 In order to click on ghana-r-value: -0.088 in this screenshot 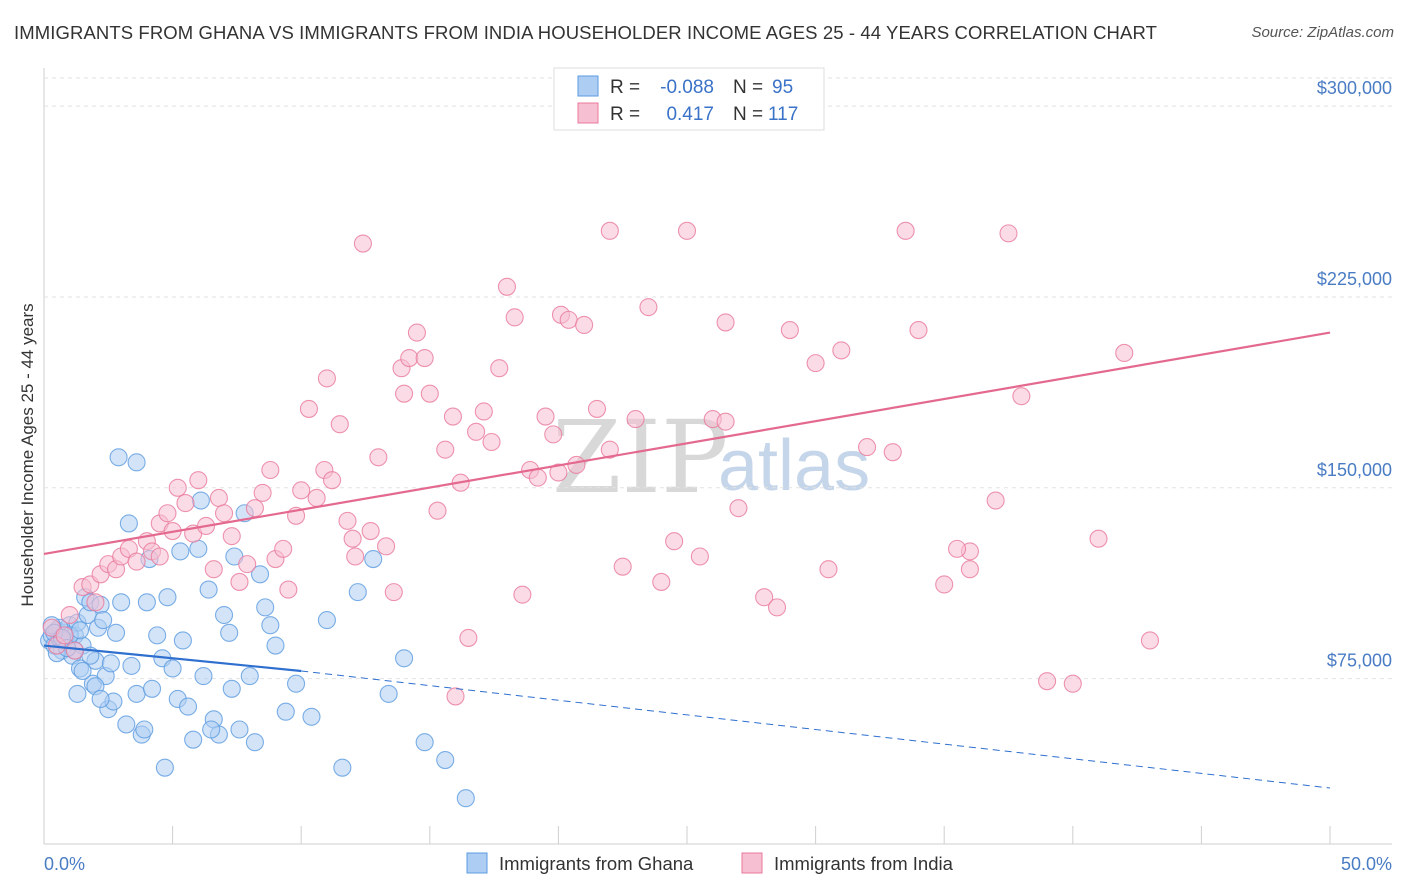, I will do `click(687, 87)`.